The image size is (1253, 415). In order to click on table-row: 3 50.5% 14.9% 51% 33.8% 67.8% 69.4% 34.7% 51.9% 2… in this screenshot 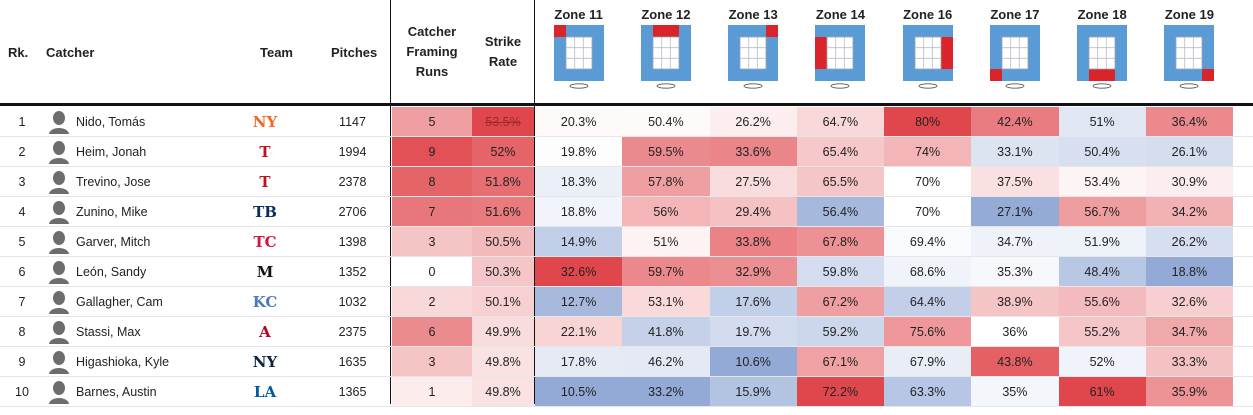, I will do `click(626, 242)`.